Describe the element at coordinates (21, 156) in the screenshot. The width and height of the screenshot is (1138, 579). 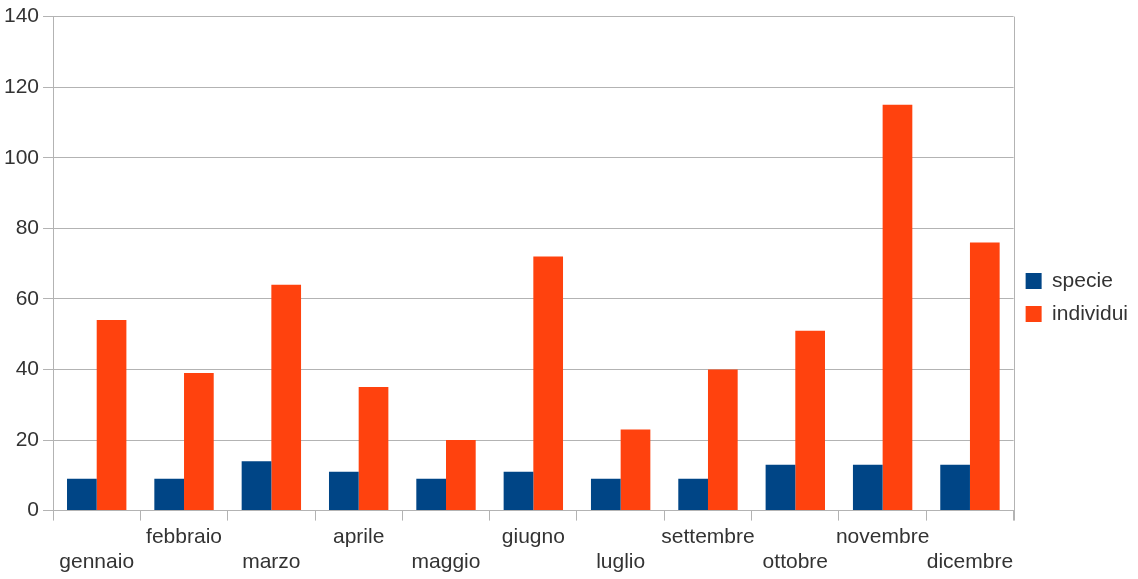
I see `y-tick-label: 100` at that location.